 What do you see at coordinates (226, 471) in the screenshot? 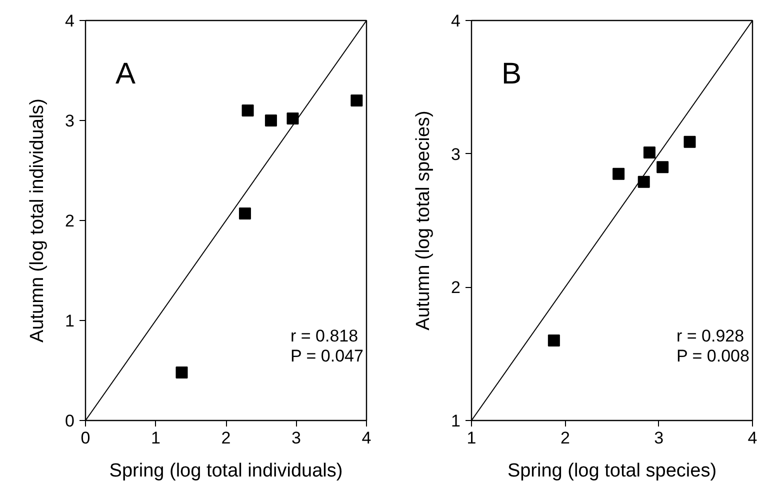
I see `x-axis-title: Spring (log total individuals)` at bounding box center [226, 471].